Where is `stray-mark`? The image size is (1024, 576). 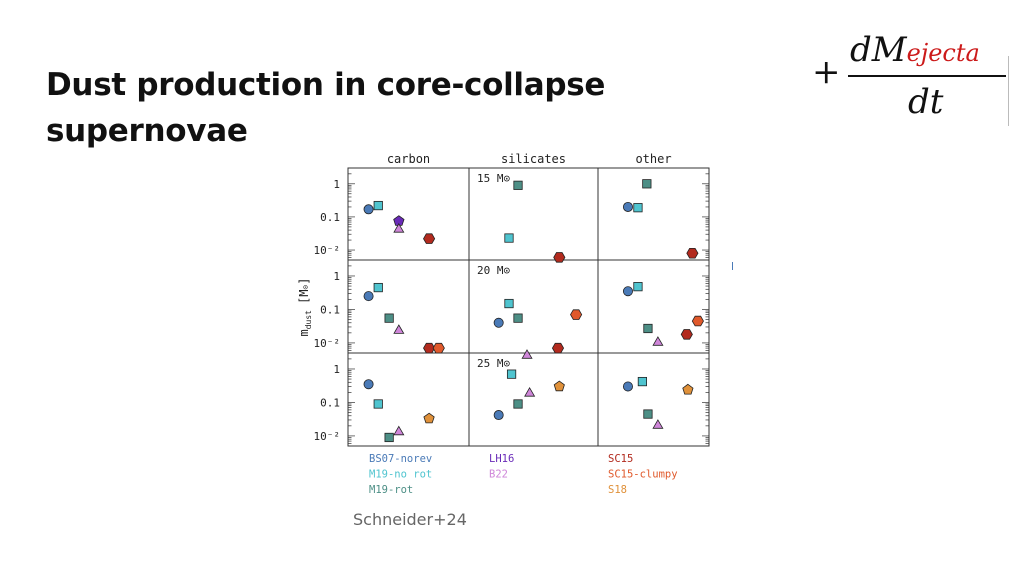 stray-mark is located at coordinates (732, 266).